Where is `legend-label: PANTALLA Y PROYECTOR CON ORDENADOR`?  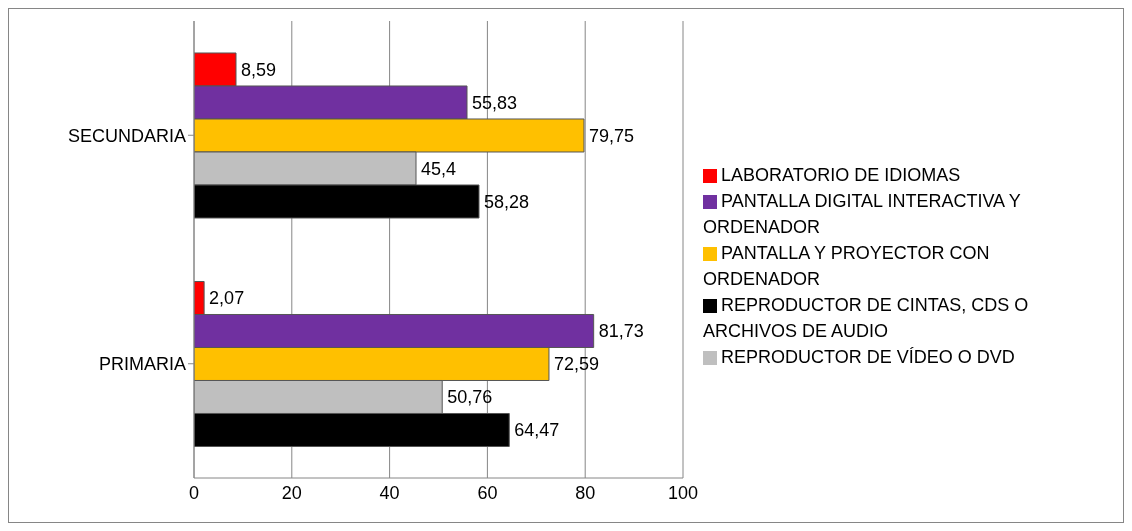 legend-label: PANTALLA Y PROYECTOR CON ORDENADOR is located at coordinates (846, 265).